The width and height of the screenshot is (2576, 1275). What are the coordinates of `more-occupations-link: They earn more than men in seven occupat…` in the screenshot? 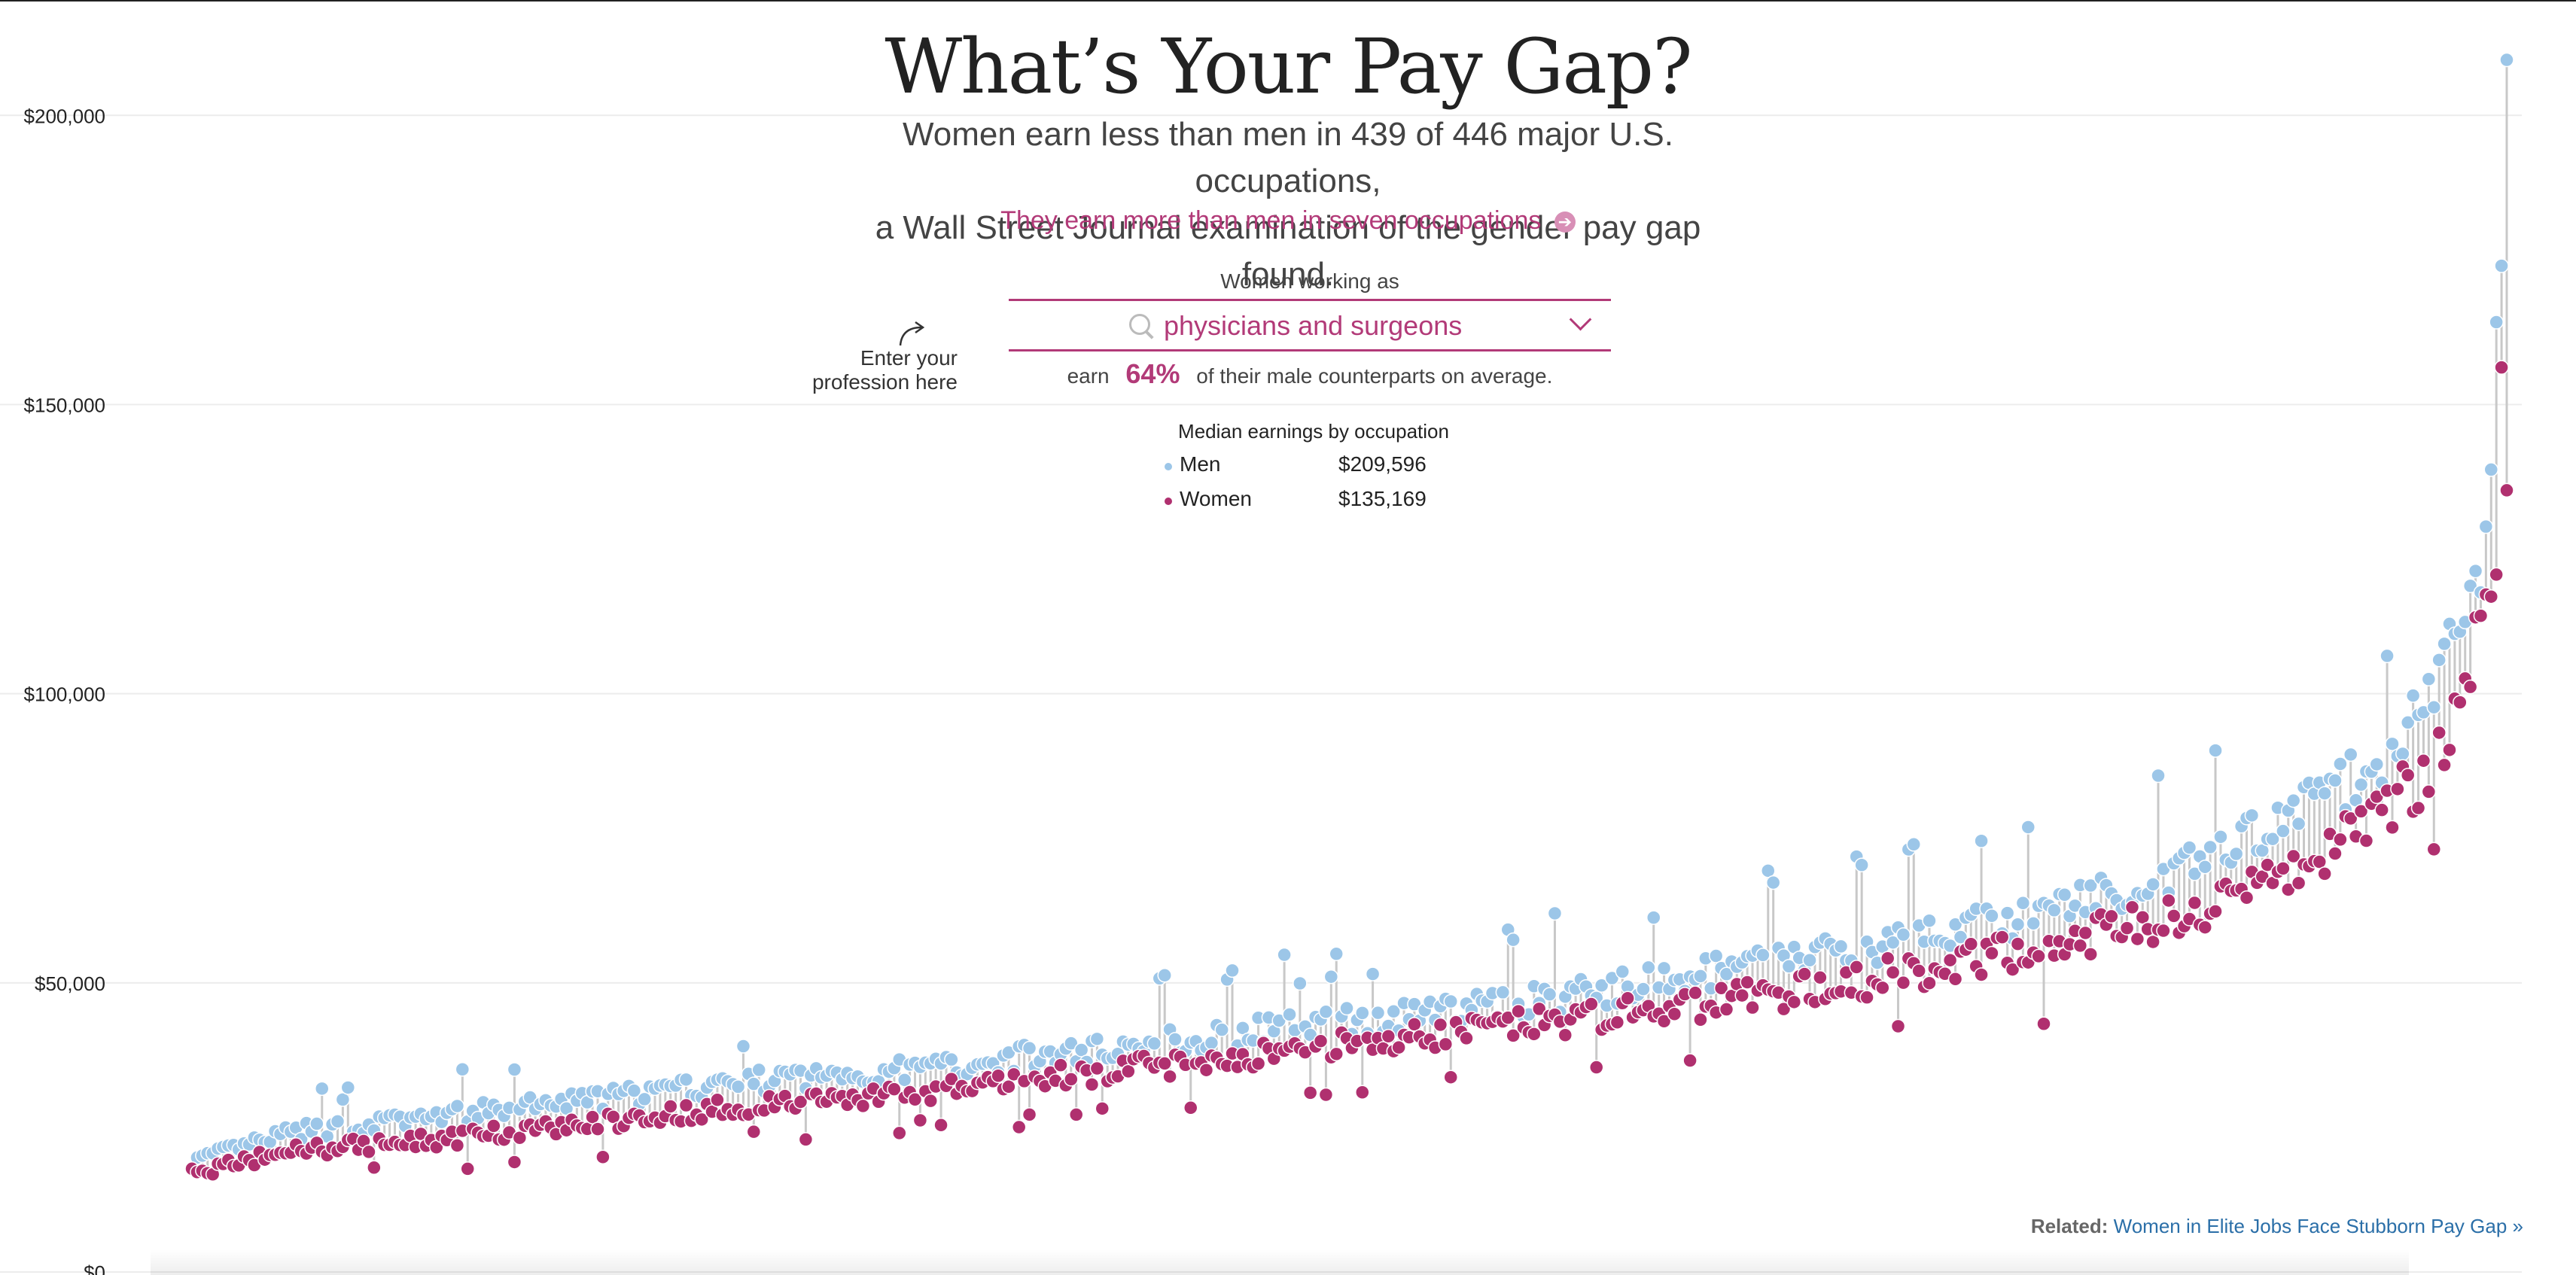 It's located at (1288, 221).